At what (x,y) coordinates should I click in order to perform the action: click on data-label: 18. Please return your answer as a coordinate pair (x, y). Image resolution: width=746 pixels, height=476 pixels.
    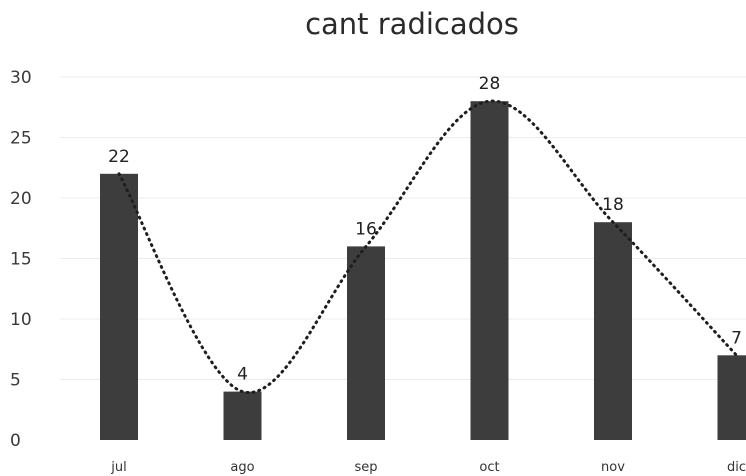
    Looking at the image, I should click on (613, 205).